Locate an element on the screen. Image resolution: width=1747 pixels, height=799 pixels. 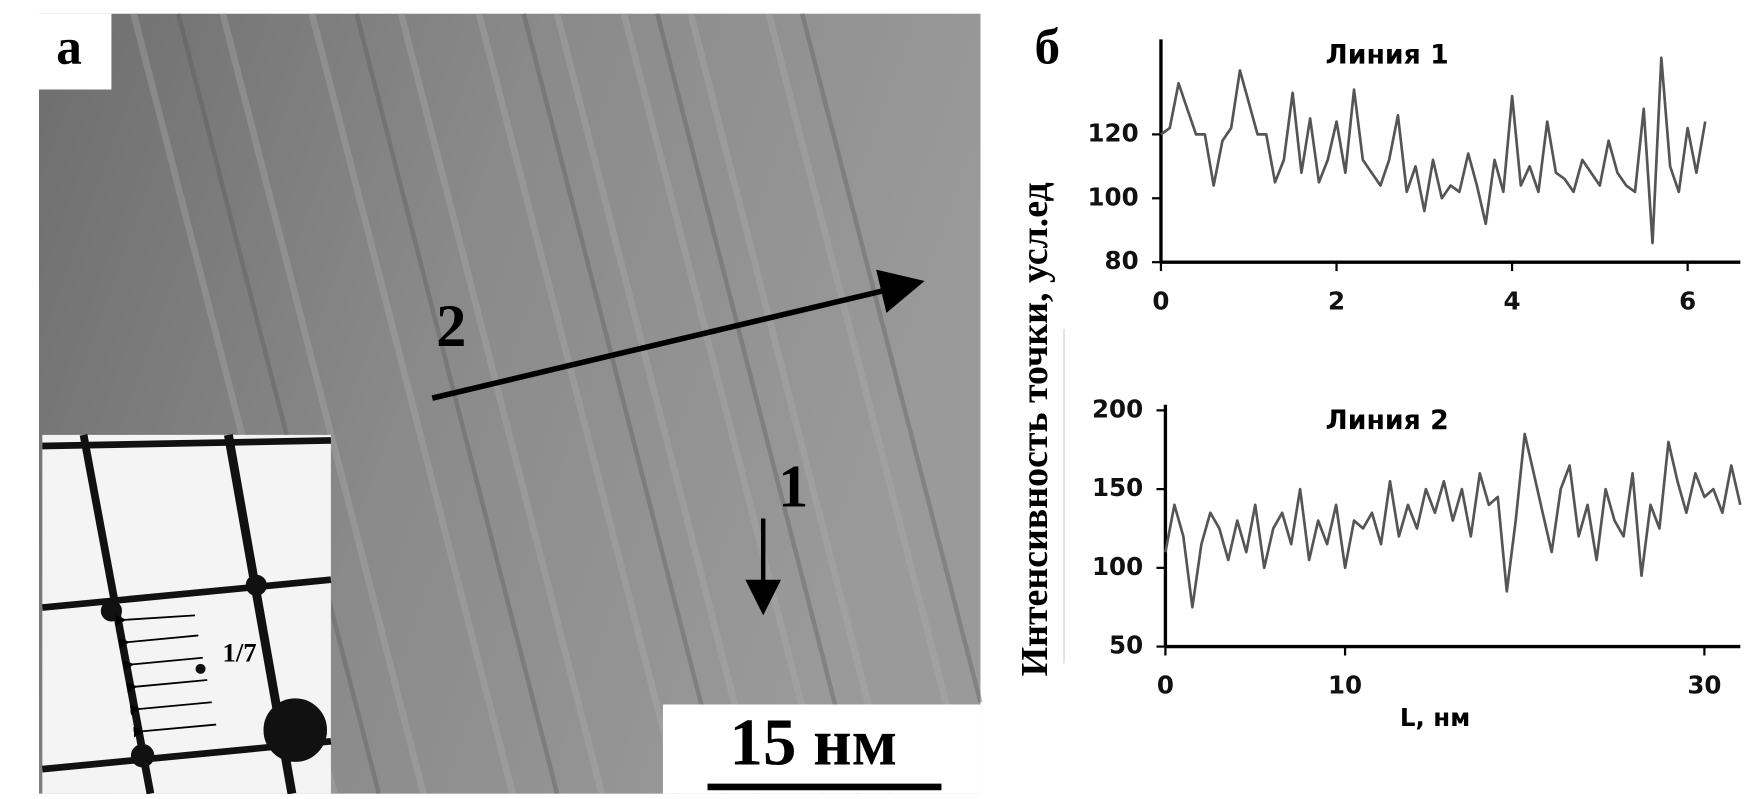
x-axis-label: L, нм is located at coordinates (1435, 717).